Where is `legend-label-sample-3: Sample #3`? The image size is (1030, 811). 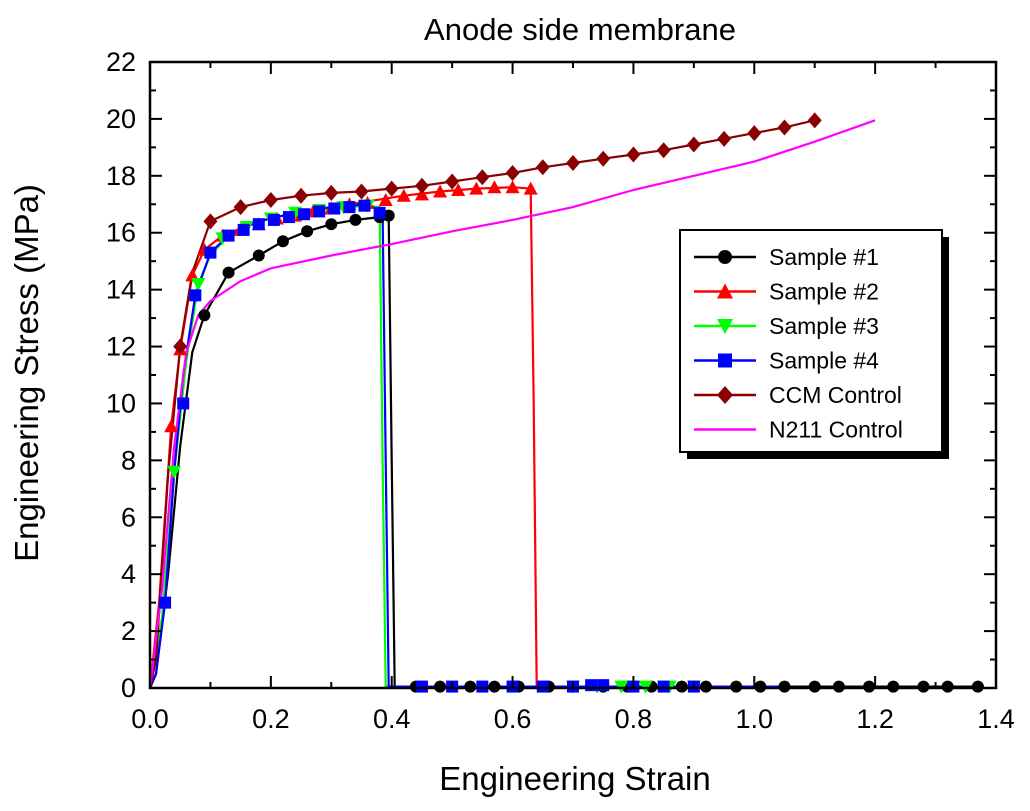
legend-label-sample-3: Sample #3 is located at coordinates (824, 326).